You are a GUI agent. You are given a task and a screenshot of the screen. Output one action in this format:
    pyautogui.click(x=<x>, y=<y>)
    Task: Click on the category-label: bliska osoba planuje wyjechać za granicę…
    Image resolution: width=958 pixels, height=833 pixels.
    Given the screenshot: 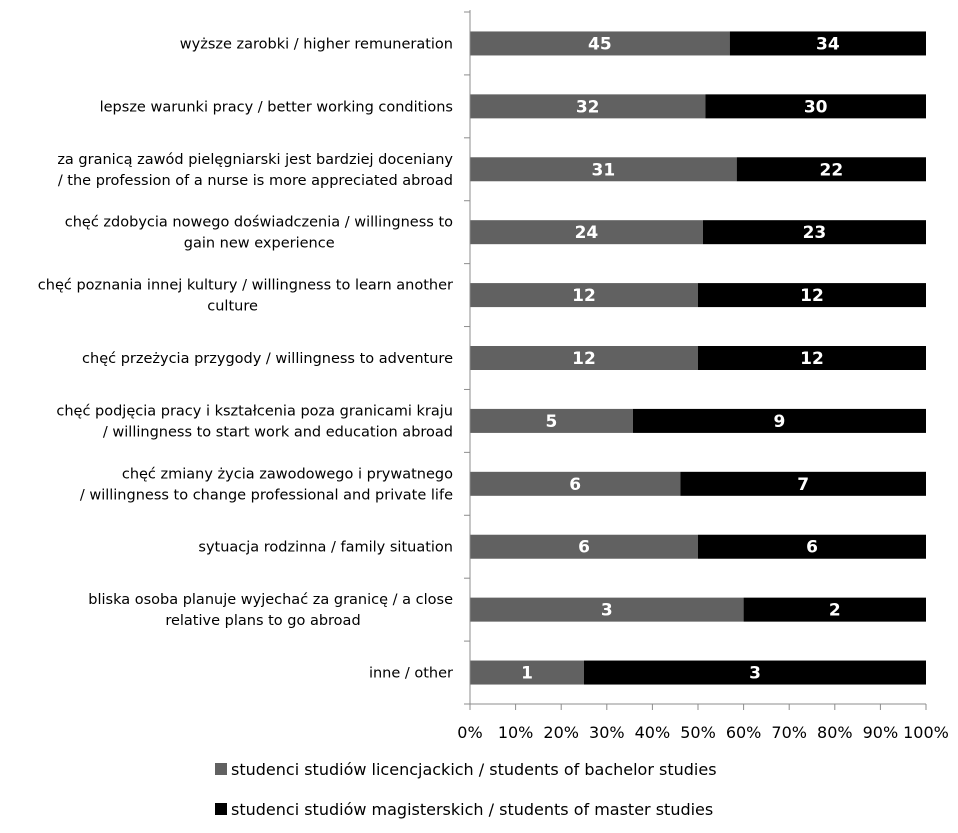 What is the action you would take?
    pyautogui.click(x=270, y=600)
    